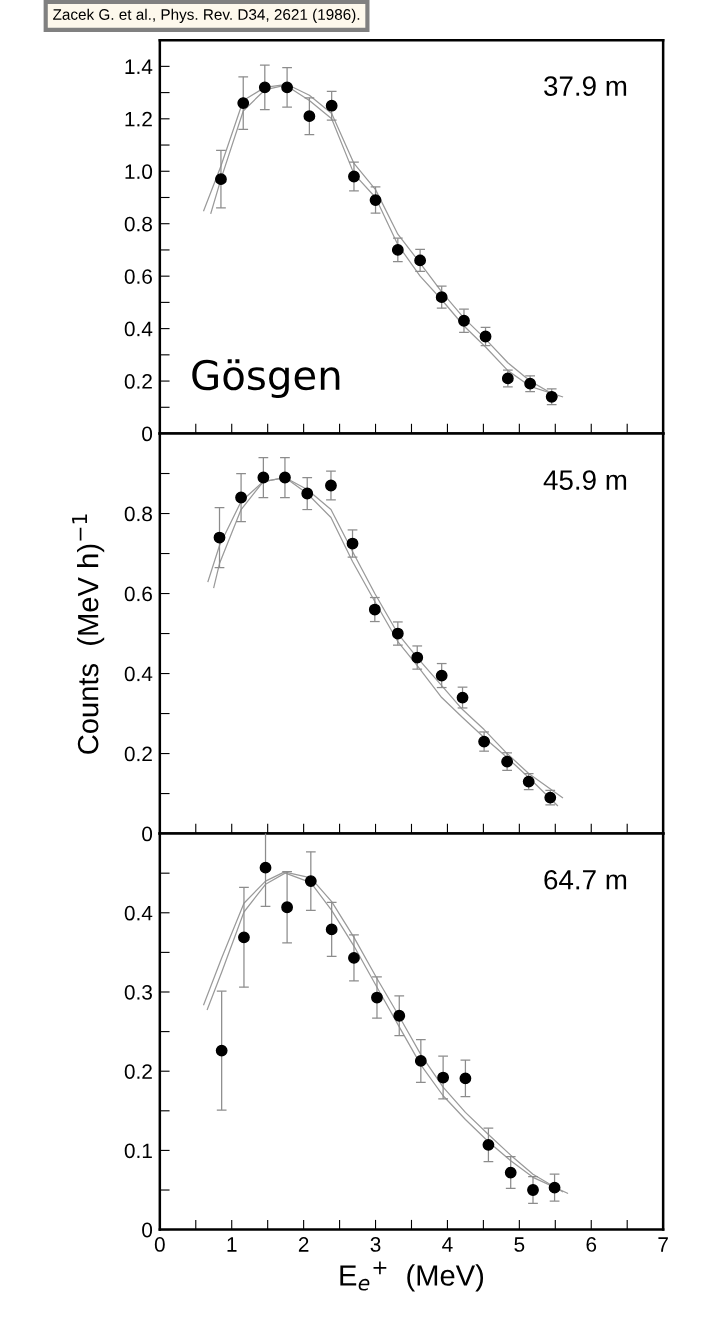 The height and width of the screenshot is (1338, 701). I want to click on x-tick-label: 7, so click(663, 1244).